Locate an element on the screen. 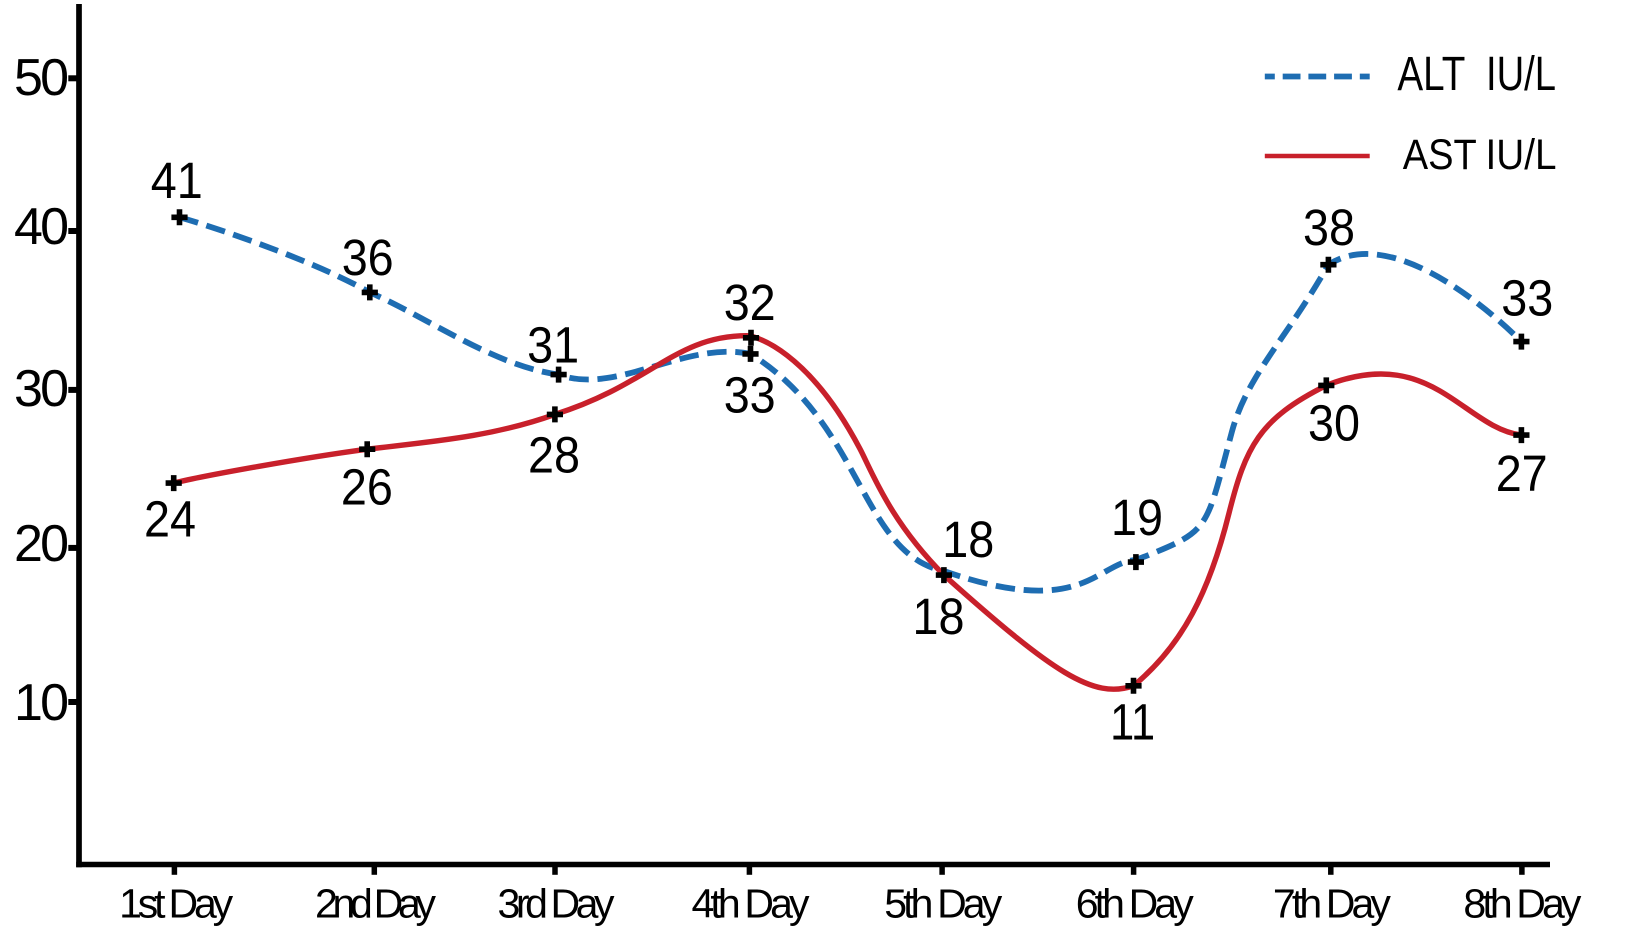 The height and width of the screenshot is (944, 1626). svg-text: 28 is located at coordinates (554, 455).